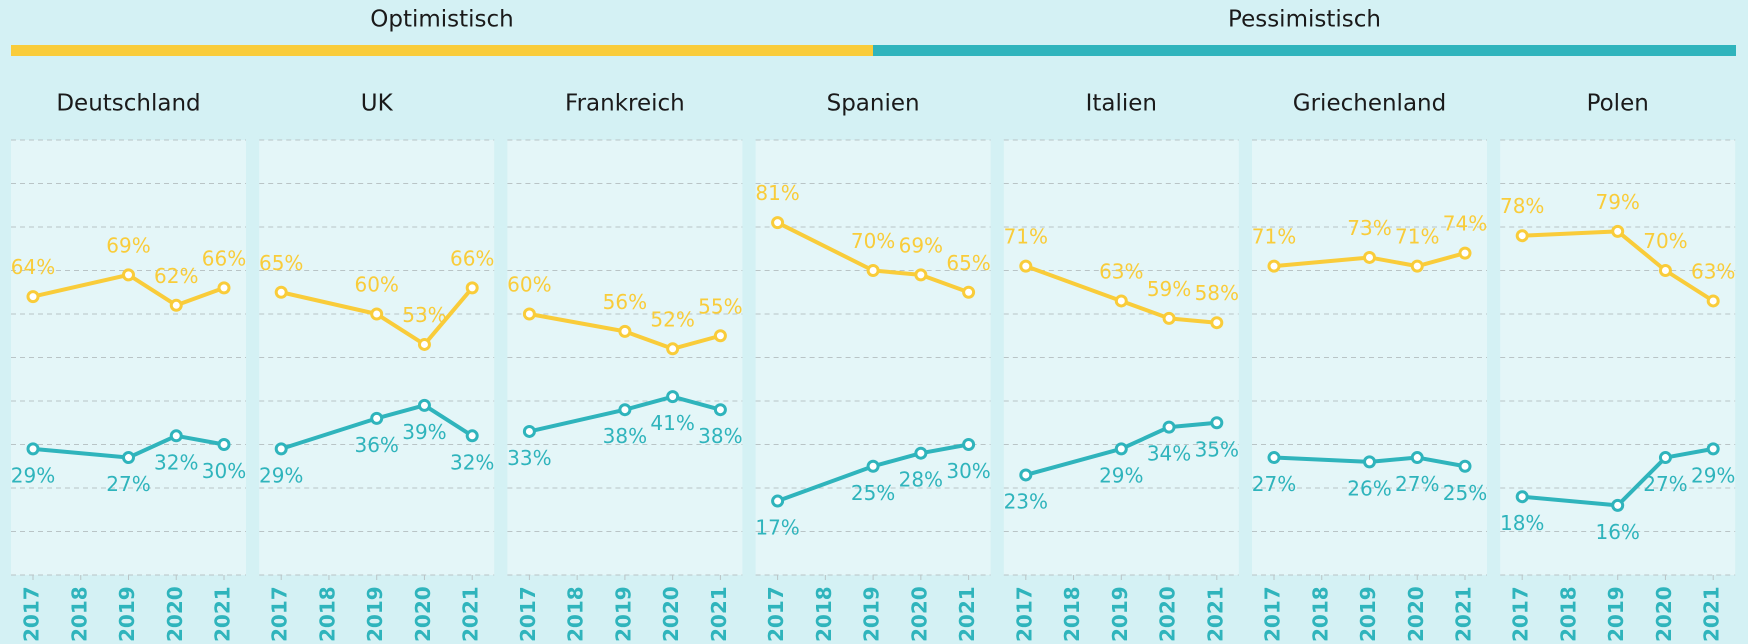 The image size is (1748, 644). Describe the element at coordinates (1465, 224) in the screenshot. I see `data-label: 74%` at that location.